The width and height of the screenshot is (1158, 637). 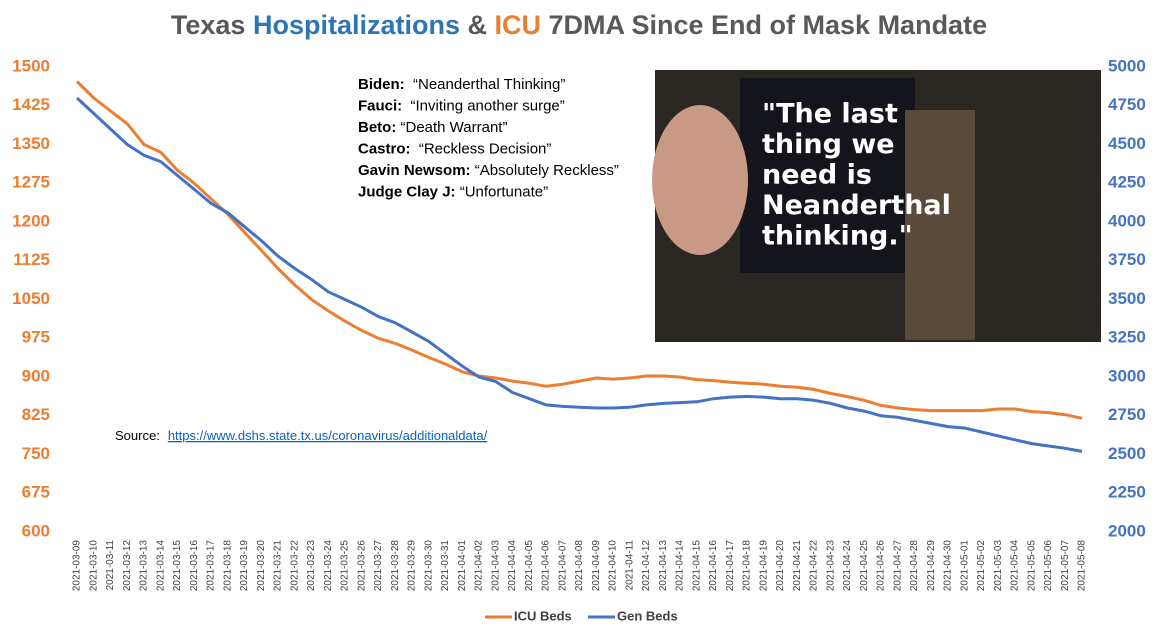 I want to click on x-tick-label: 2021-03-18, so click(x=227, y=566).